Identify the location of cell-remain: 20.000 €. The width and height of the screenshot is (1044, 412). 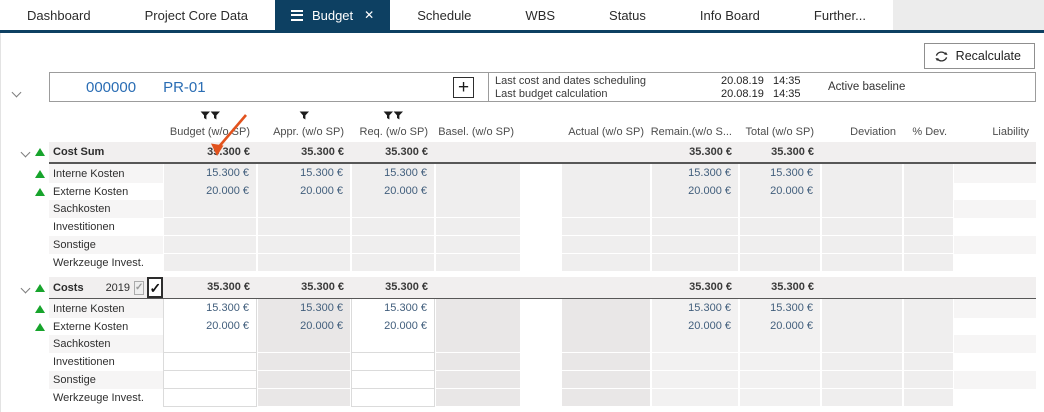
(695, 191).